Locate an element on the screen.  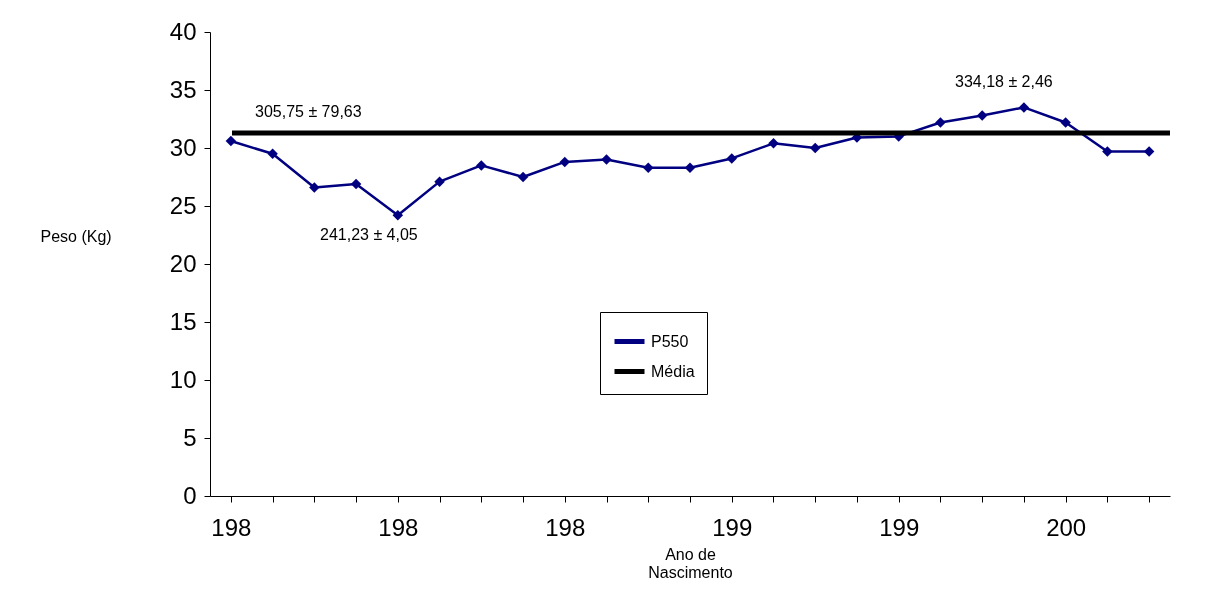
y-axis-title: Peso (Kg) is located at coordinates (76, 236).